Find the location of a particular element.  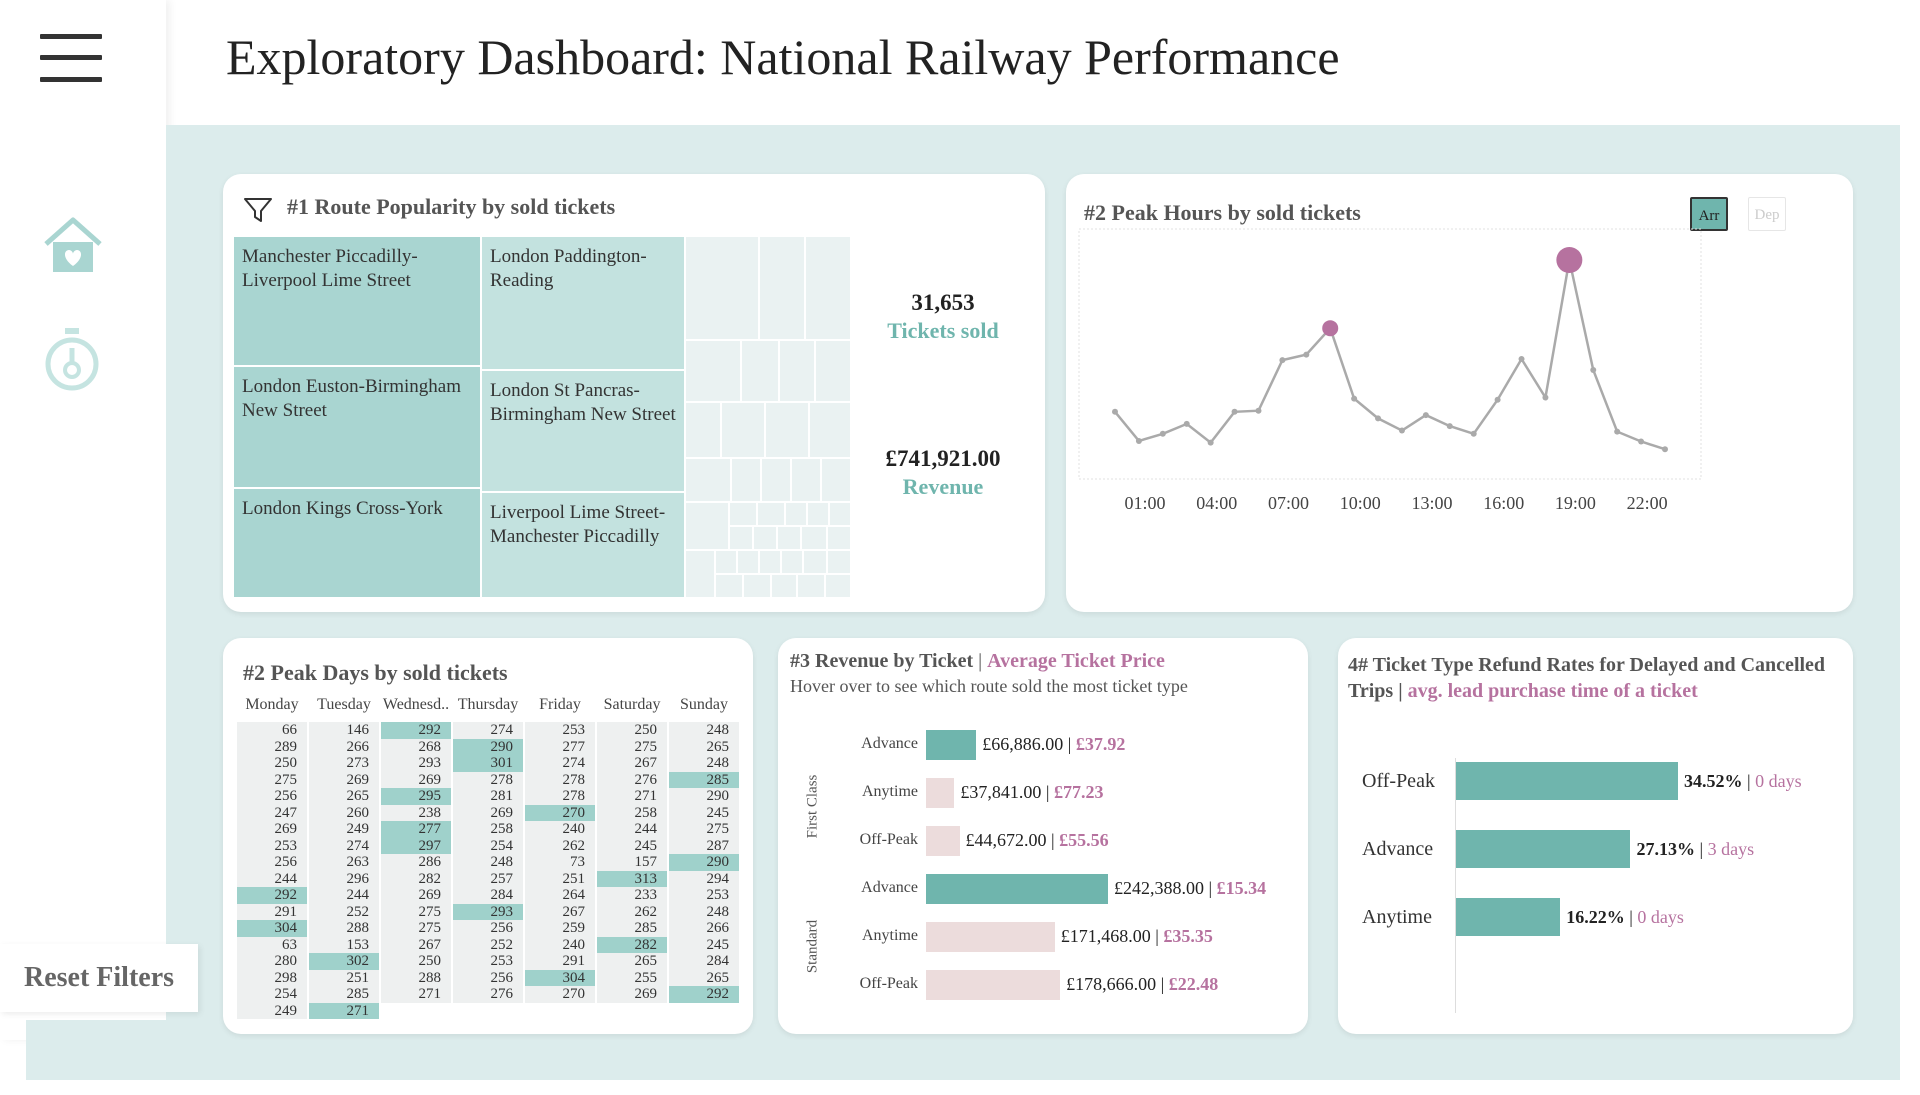

day-cell: 294 is located at coordinates (718, 878).